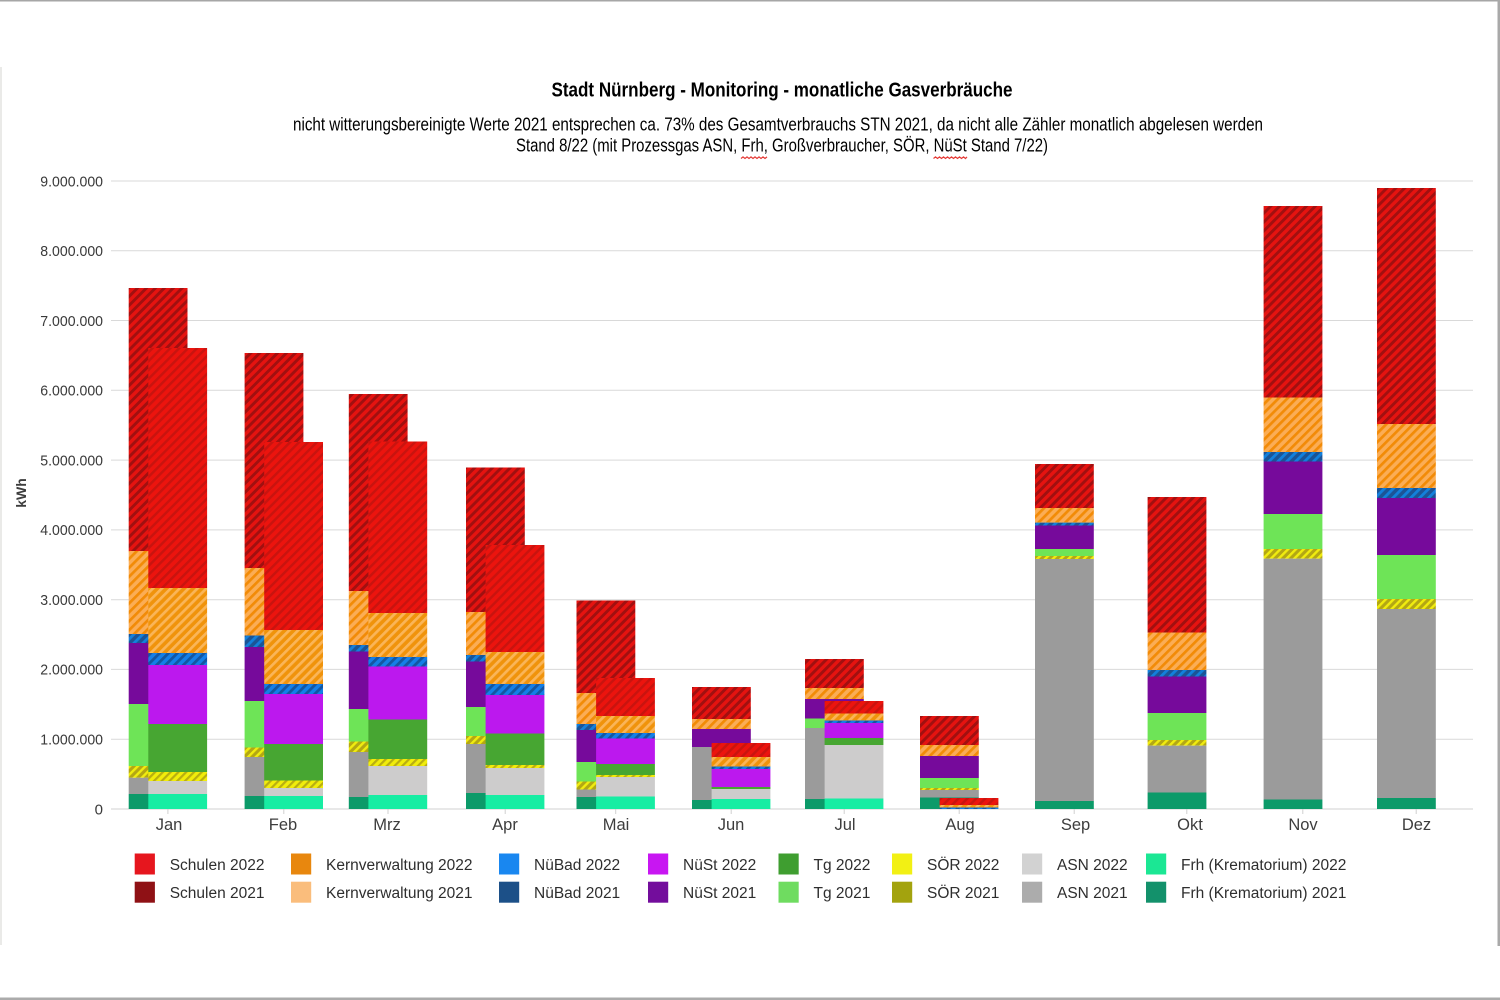 The image size is (1500, 1000). What do you see at coordinates (1416, 825) in the screenshot?
I see `svg-text: Dez` at bounding box center [1416, 825].